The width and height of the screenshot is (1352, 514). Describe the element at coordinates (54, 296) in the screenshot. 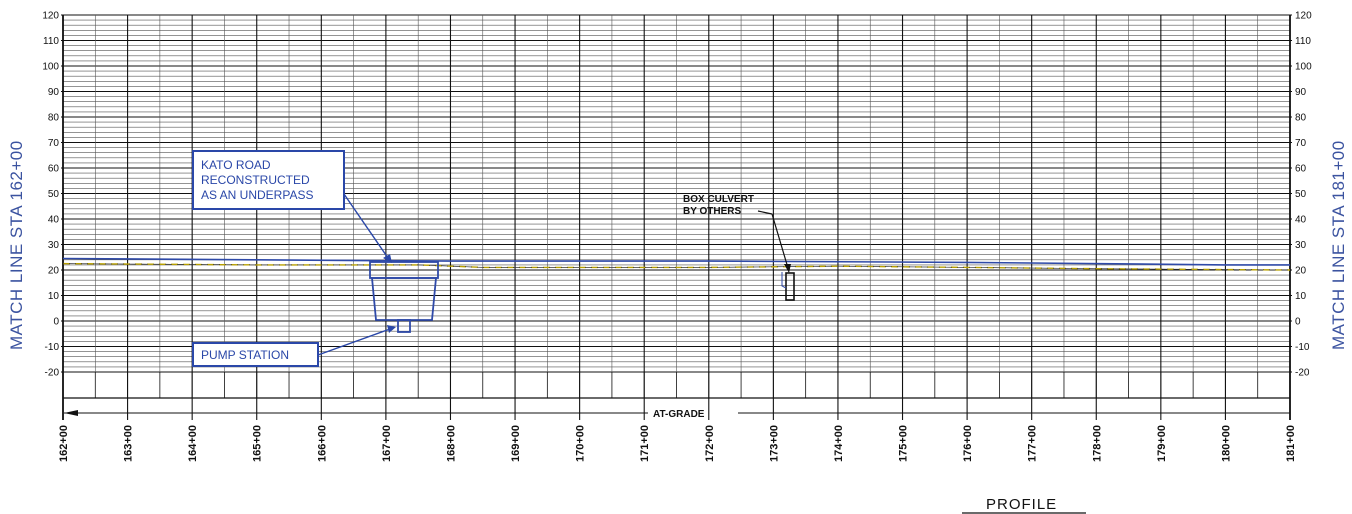

I see `elevation-label-left: 10` at that location.